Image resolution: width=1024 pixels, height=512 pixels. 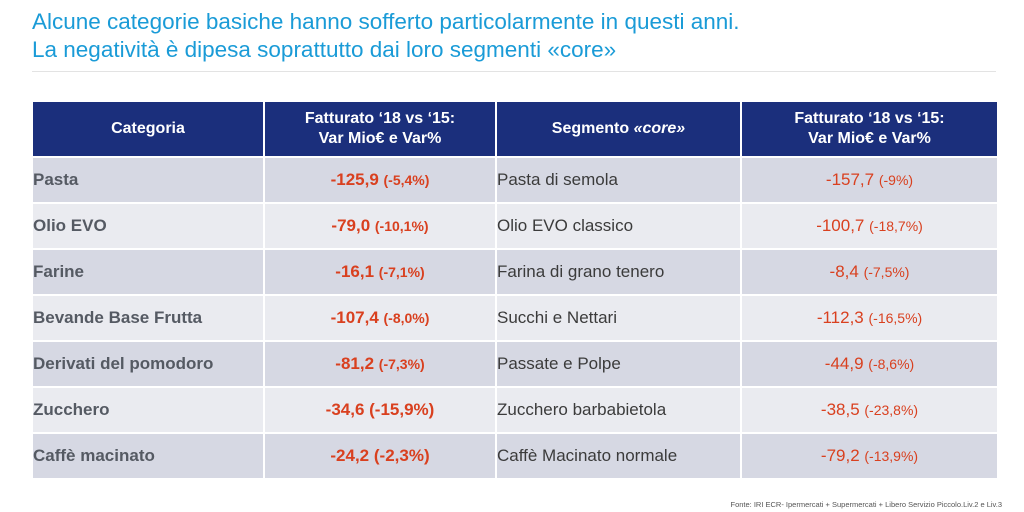 I want to click on segment-value: -100,7, so click(x=840, y=225).